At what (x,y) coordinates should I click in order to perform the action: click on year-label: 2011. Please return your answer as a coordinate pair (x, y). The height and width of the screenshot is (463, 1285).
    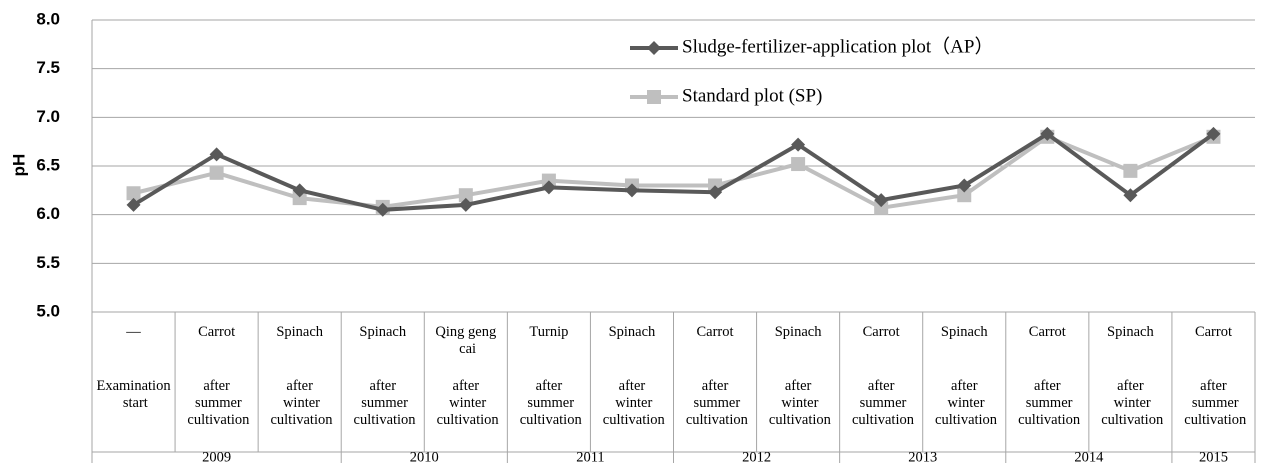
    Looking at the image, I should click on (590, 456).